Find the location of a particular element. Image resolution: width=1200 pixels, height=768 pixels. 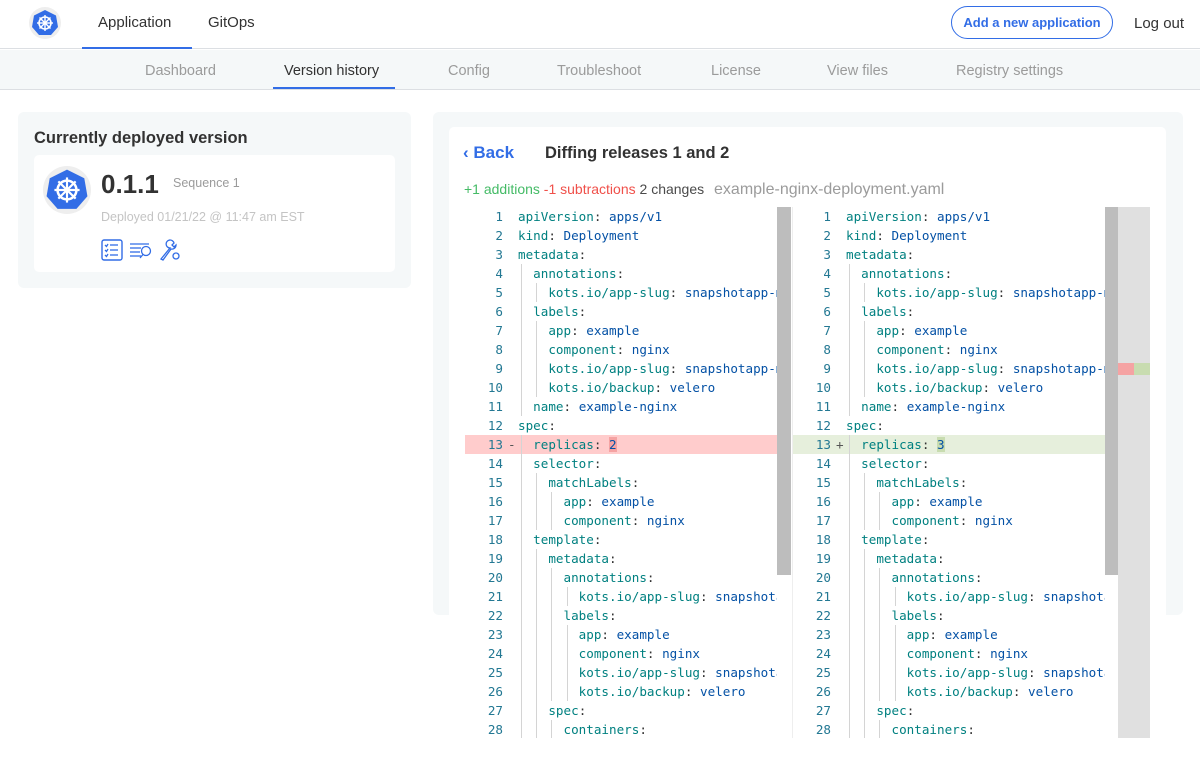

line-number: 22 is located at coordinates (823, 615).